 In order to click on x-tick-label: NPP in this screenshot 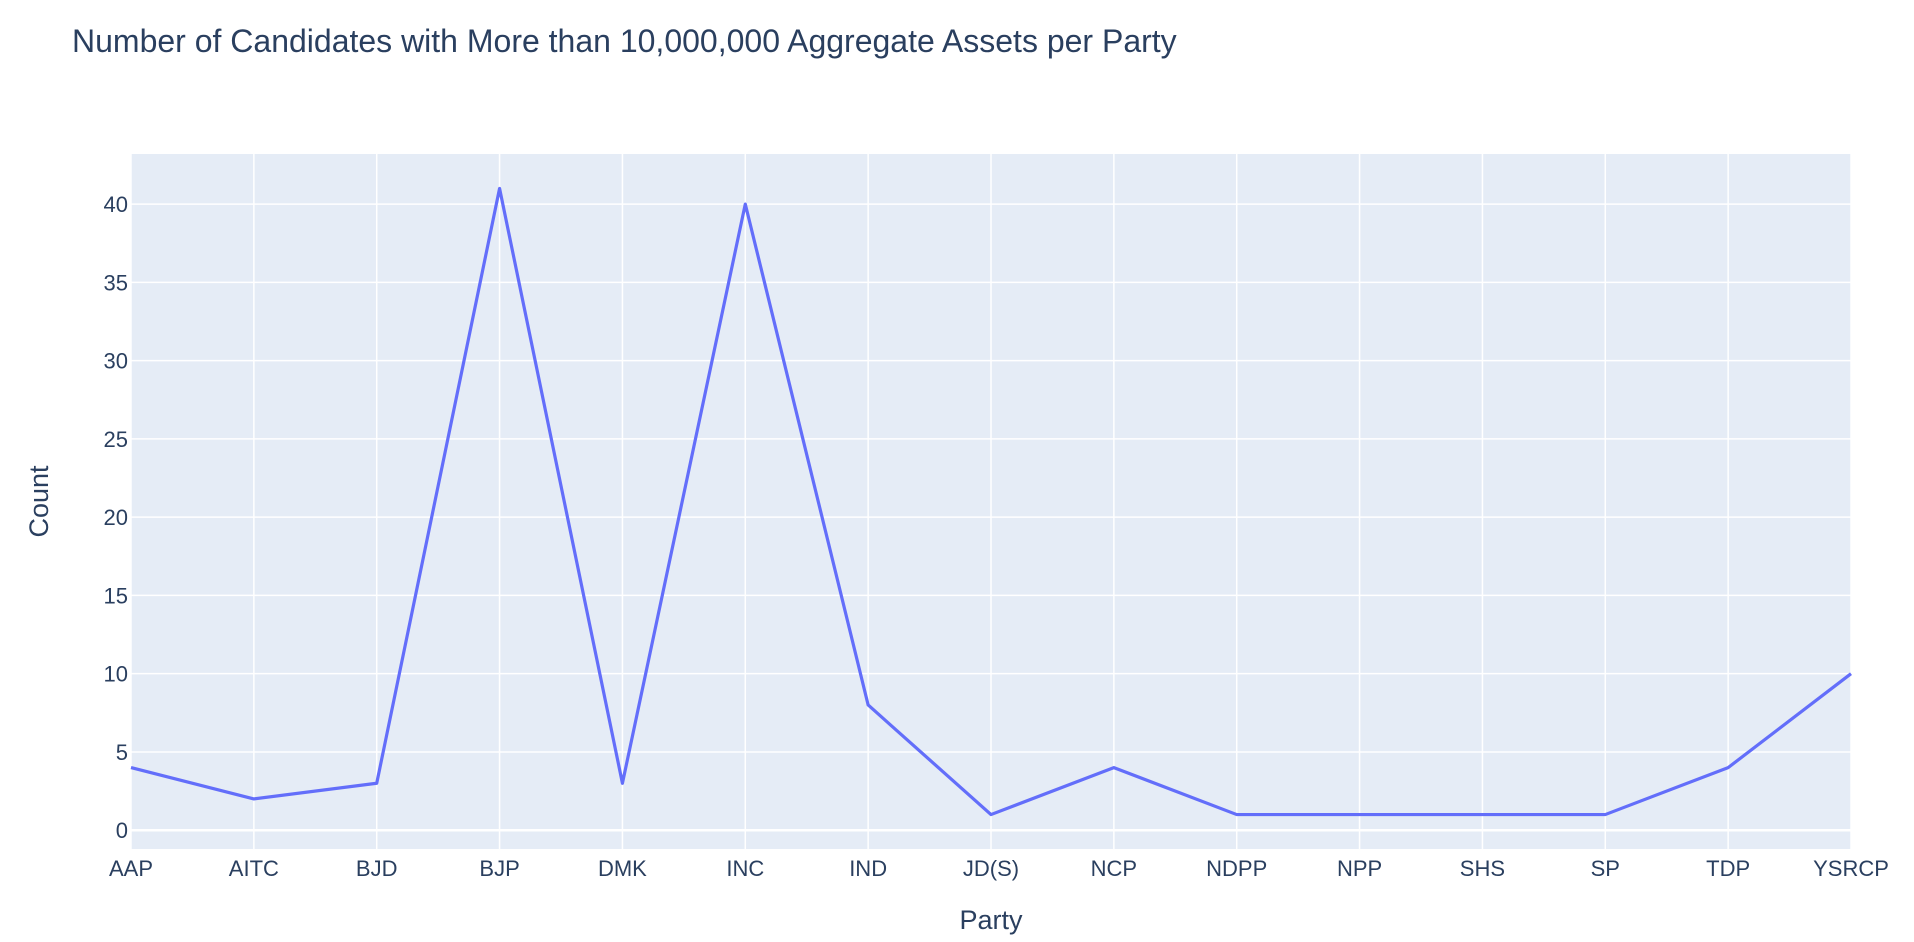, I will do `click(1359, 868)`.